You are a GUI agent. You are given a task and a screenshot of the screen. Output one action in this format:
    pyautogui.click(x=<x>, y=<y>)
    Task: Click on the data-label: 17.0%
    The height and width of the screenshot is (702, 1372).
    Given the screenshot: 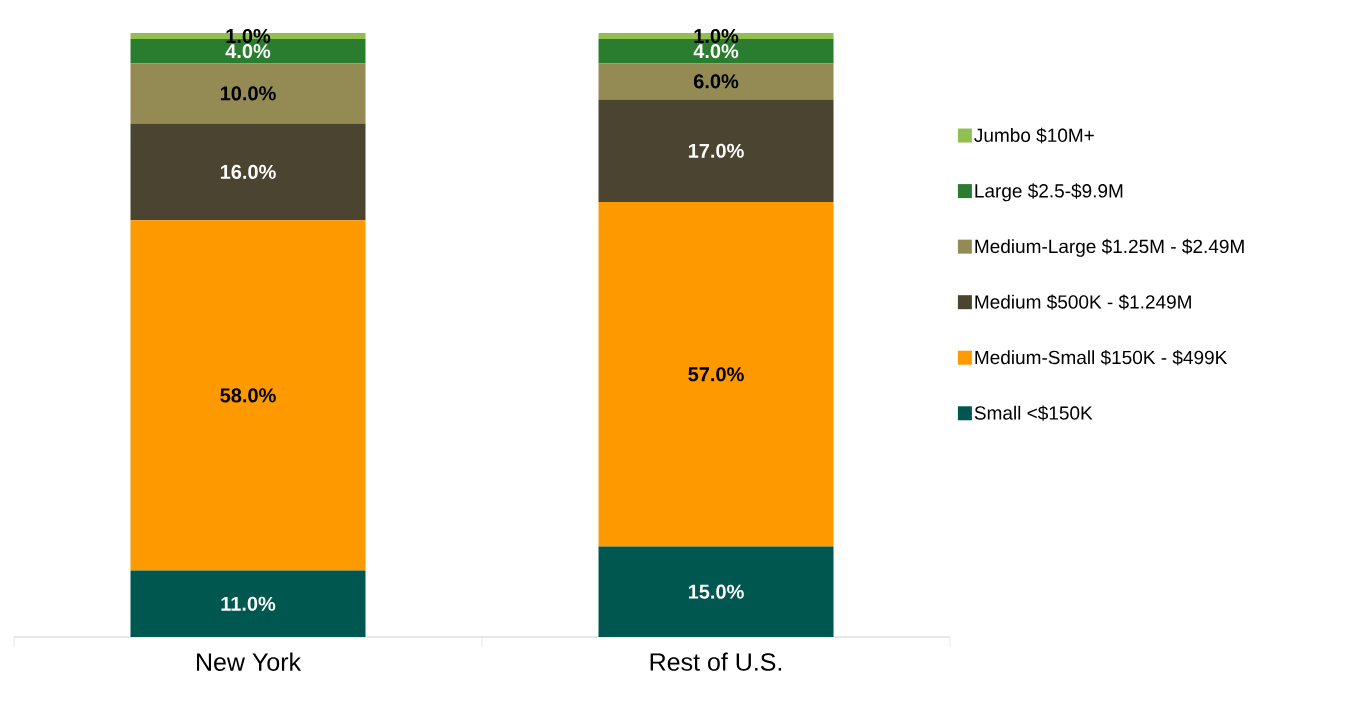 What is the action you would take?
    pyautogui.click(x=716, y=150)
    